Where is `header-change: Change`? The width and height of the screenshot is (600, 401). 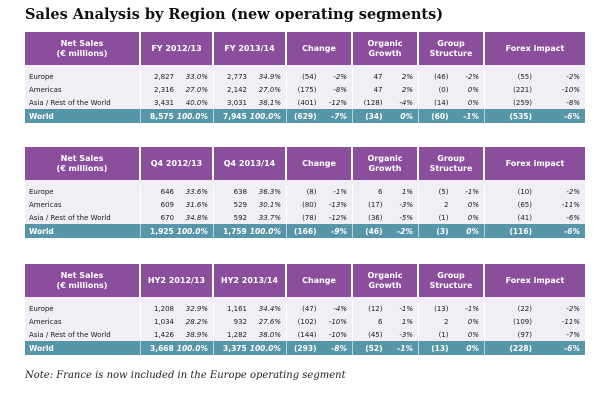
header-change: Change is located at coordinates (319, 280).